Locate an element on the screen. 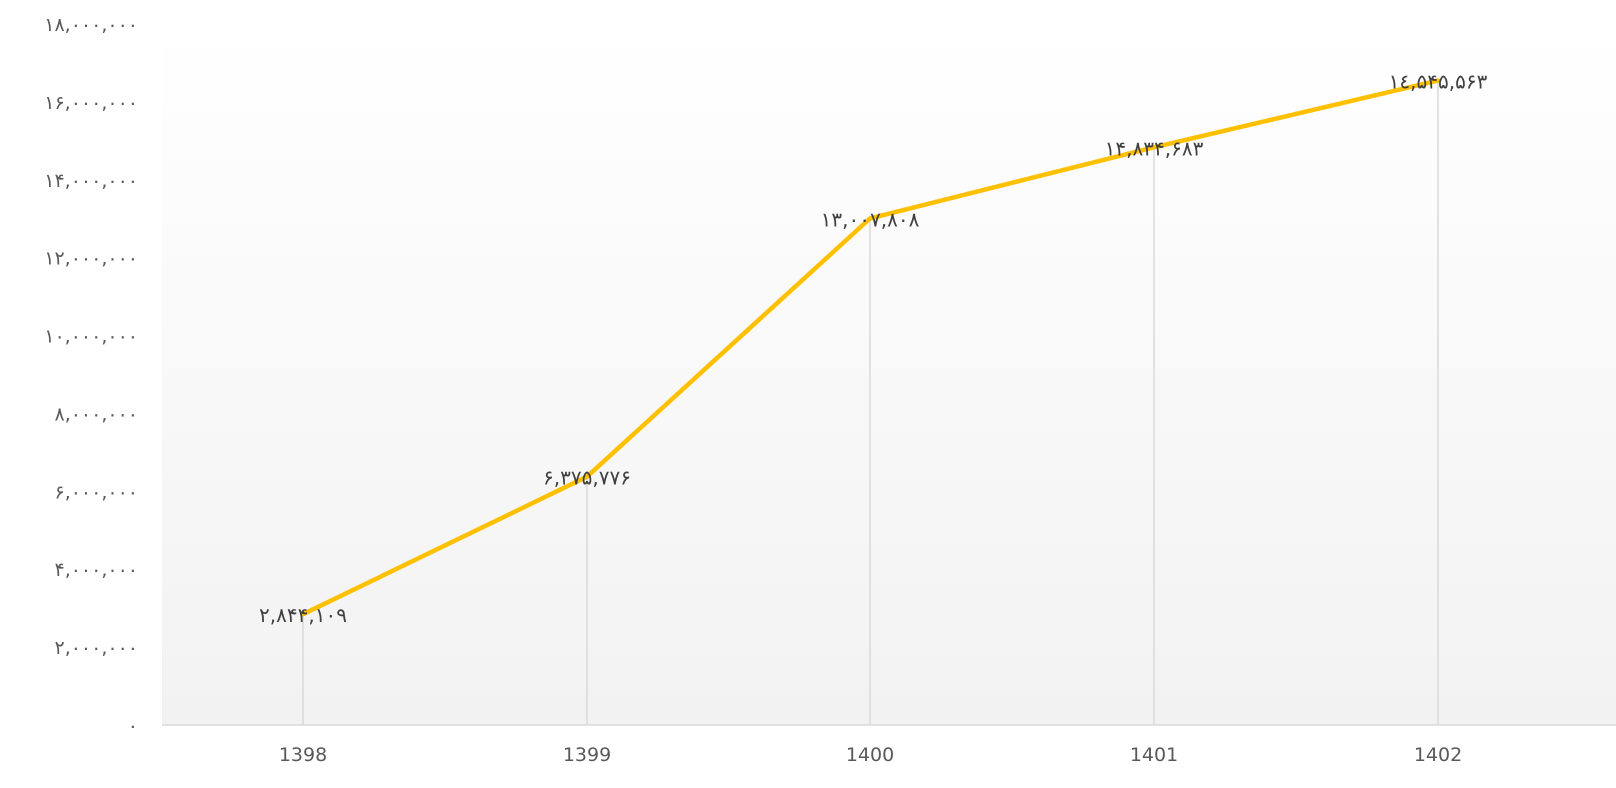 This screenshot has height=788, width=1616. x-tick-label: 1401 is located at coordinates (1154, 755).